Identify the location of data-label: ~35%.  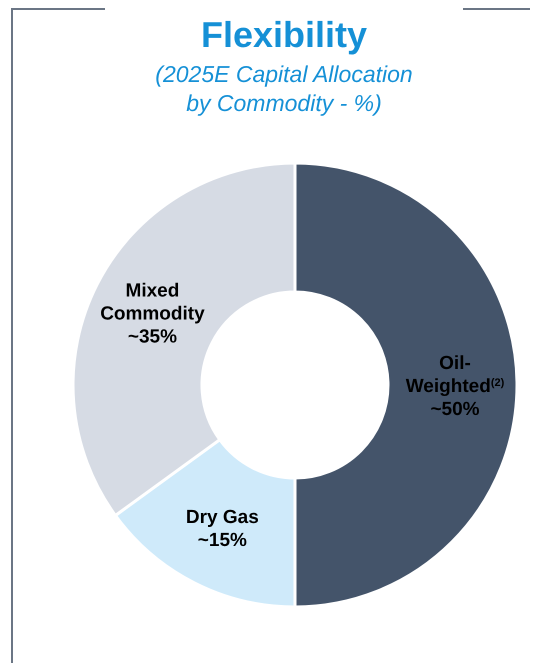
(153, 337).